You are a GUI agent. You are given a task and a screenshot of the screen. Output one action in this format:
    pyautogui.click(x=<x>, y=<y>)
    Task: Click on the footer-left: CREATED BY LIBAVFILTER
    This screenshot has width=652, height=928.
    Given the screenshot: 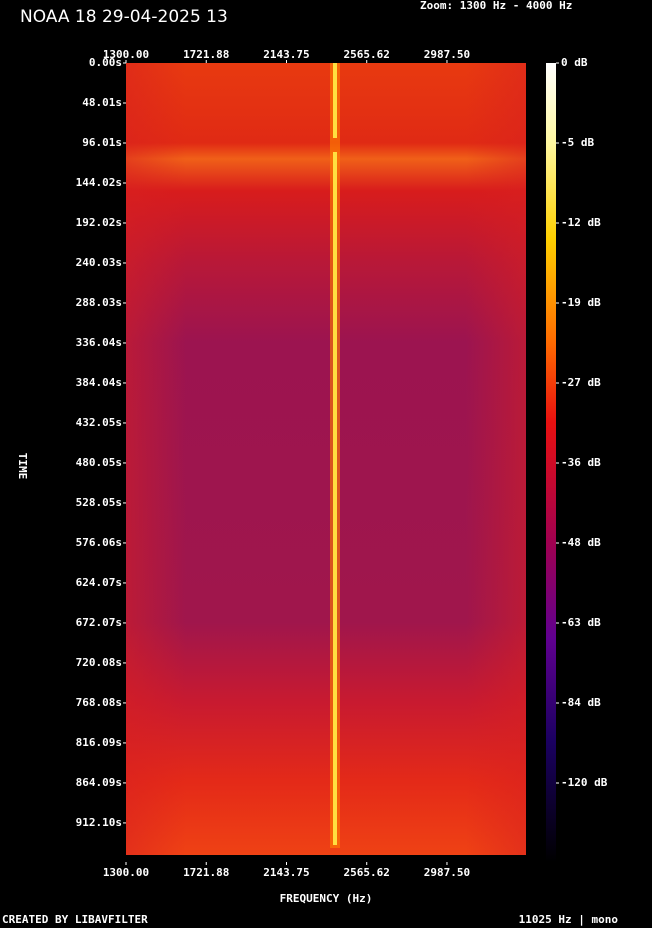 What is the action you would take?
    pyautogui.click(x=75, y=919)
    